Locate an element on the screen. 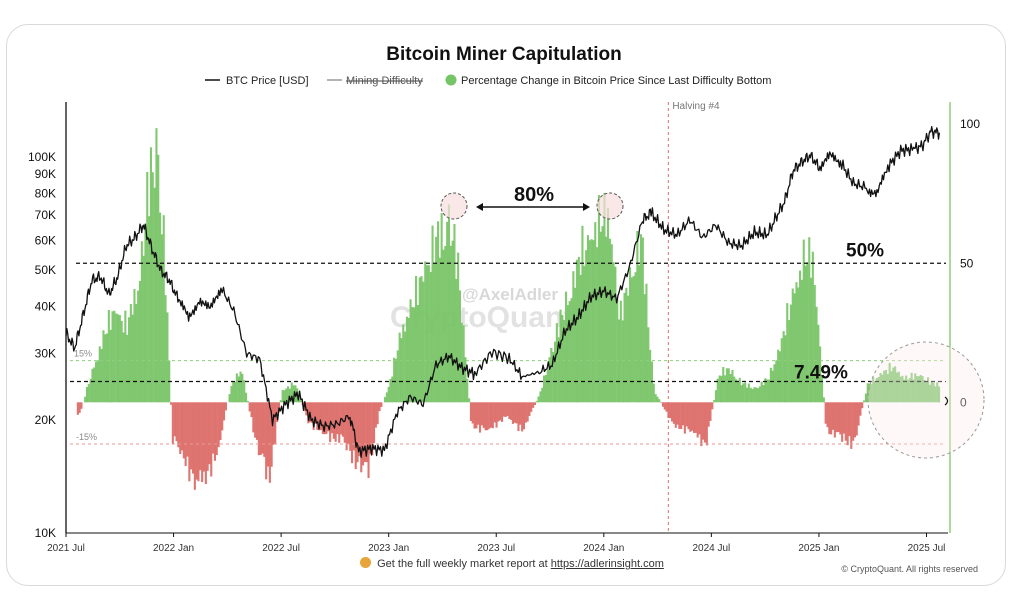 This screenshot has width=1024, height=600. y-tick-label: 100K is located at coordinates (42, 157).